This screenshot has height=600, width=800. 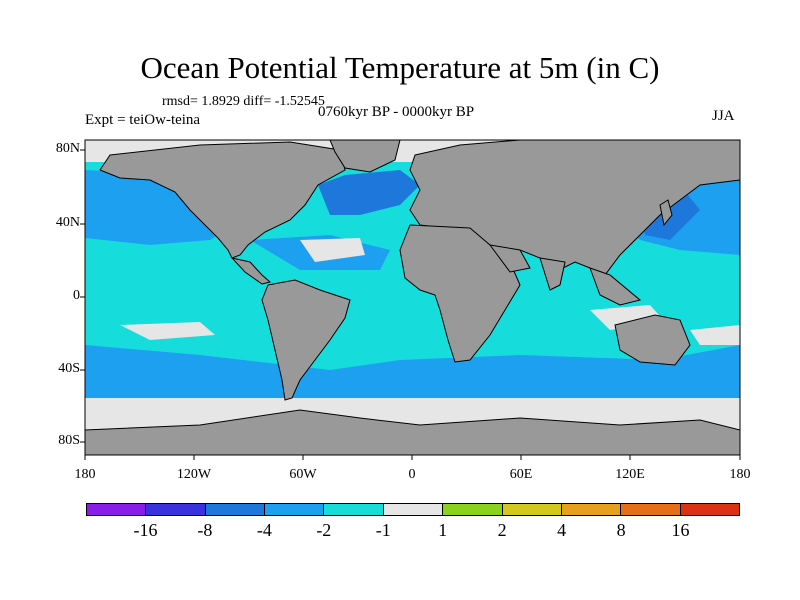 What do you see at coordinates (680, 530) in the screenshot?
I see `colorbar-label: 16` at bounding box center [680, 530].